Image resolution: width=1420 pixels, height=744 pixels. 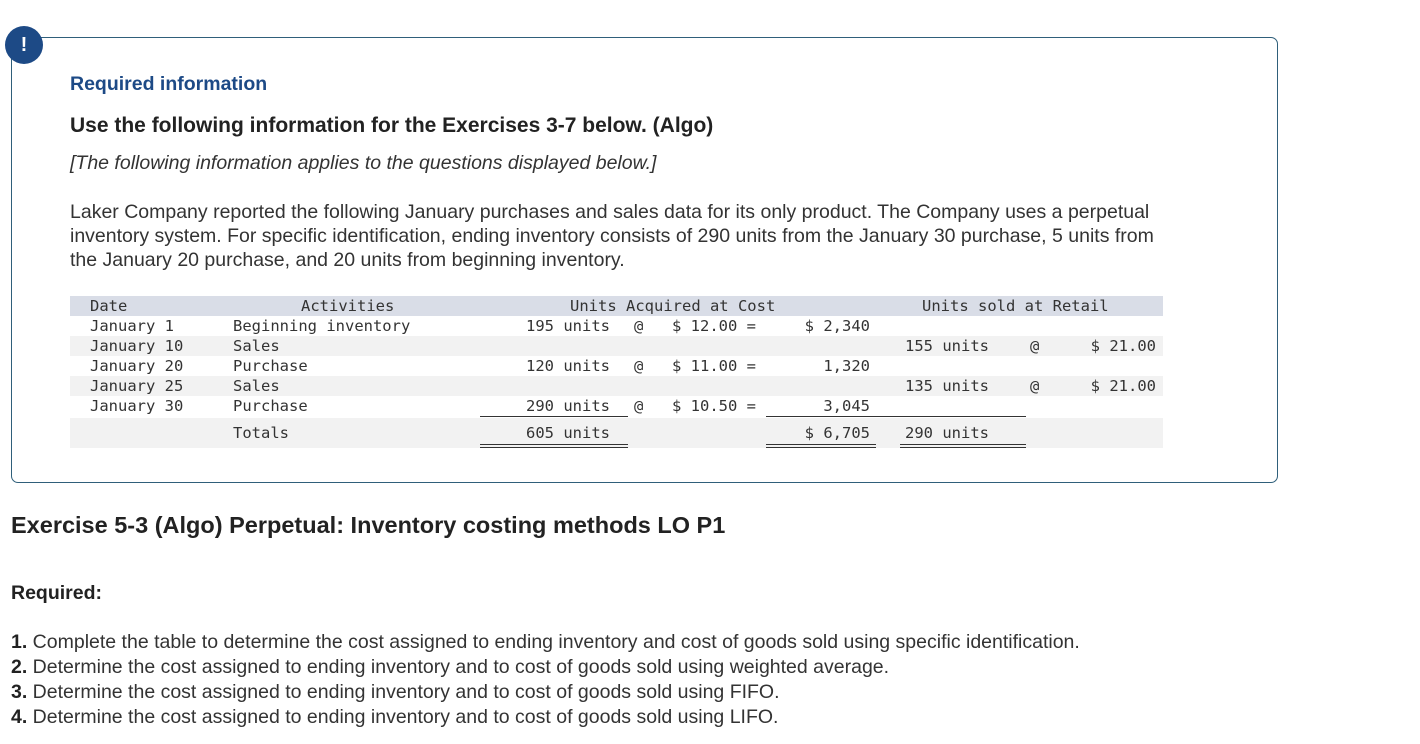 I want to click on requirement-number: 2., so click(x=19, y=667).